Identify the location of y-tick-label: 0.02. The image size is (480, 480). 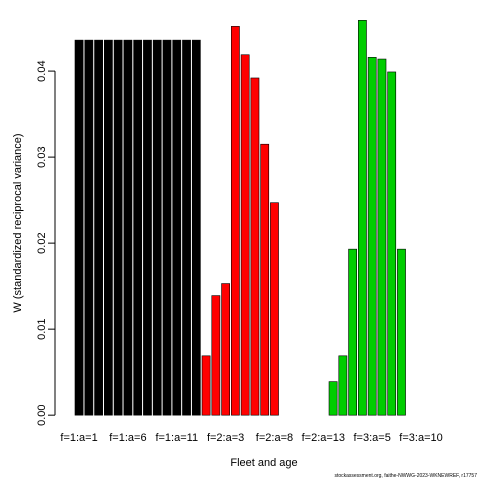
(42, 242).